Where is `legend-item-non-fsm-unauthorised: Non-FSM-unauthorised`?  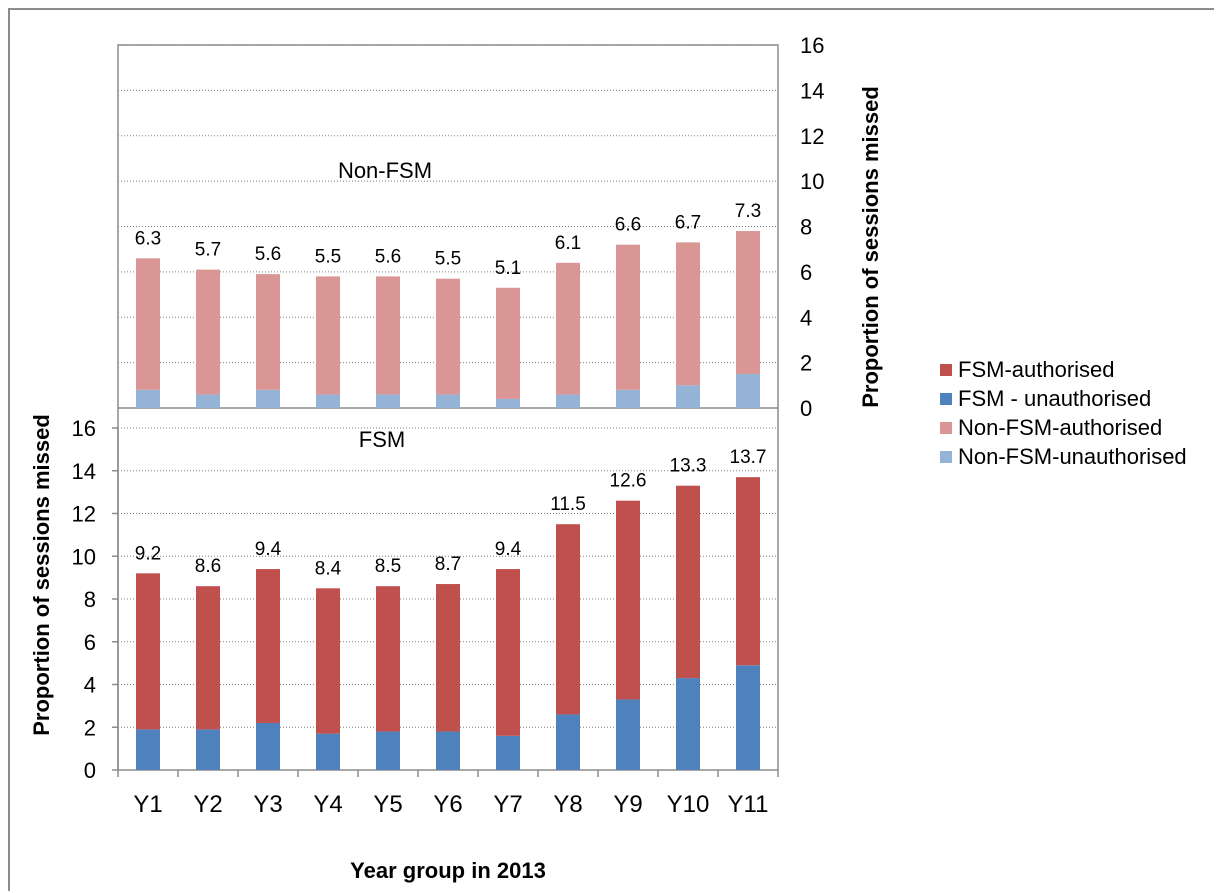 legend-item-non-fsm-unauthorised: Non-FSM-unauthorised is located at coordinates (1063, 456).